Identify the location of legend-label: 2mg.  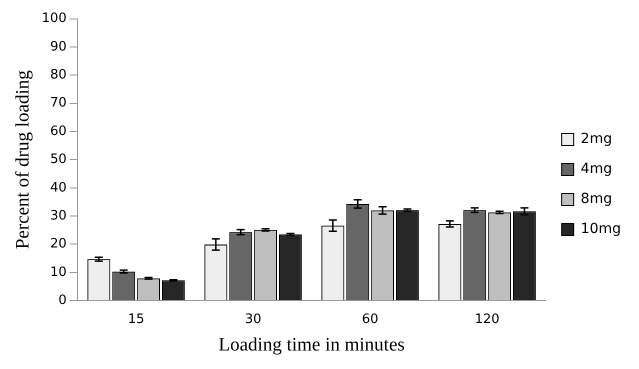
(596, 139).